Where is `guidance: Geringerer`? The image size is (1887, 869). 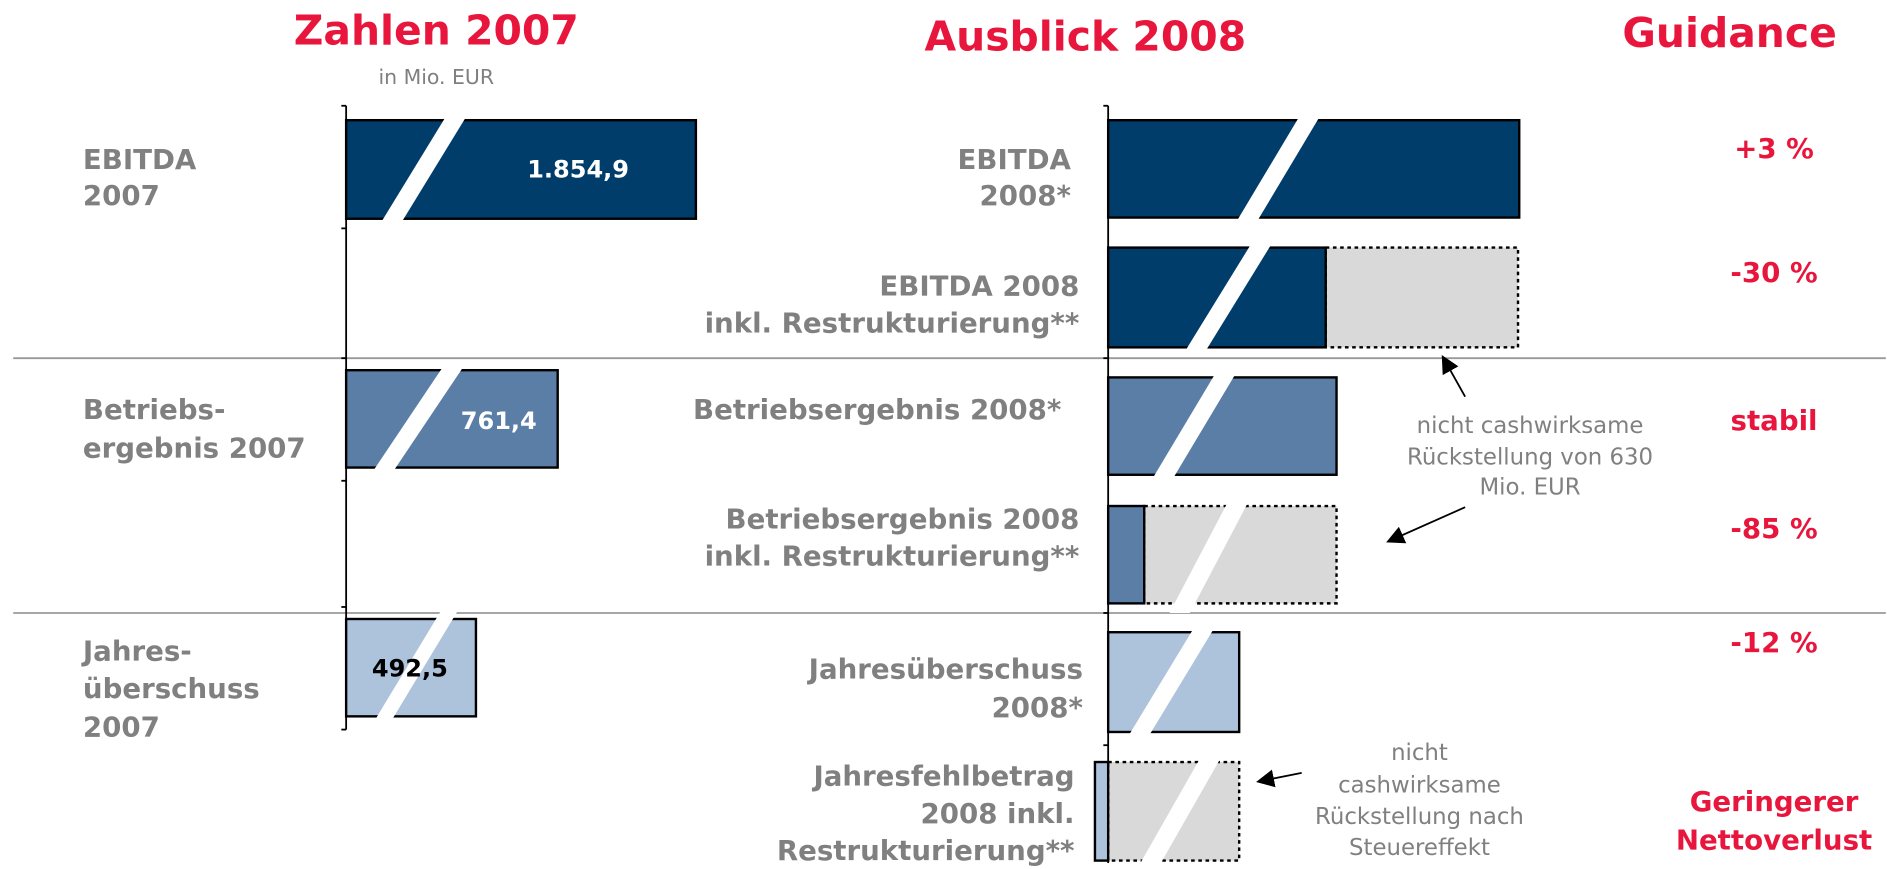
guidance: Geringerer is located at coordinates (1774, 801).